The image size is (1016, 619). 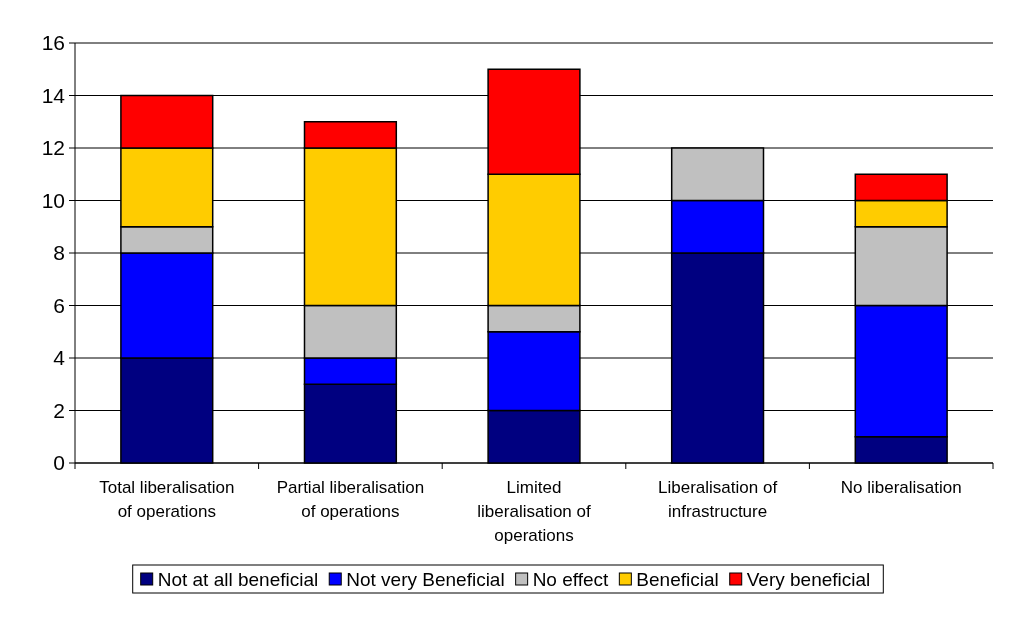 I want to click on legend-label: No effect, so click(x=571, y=579).